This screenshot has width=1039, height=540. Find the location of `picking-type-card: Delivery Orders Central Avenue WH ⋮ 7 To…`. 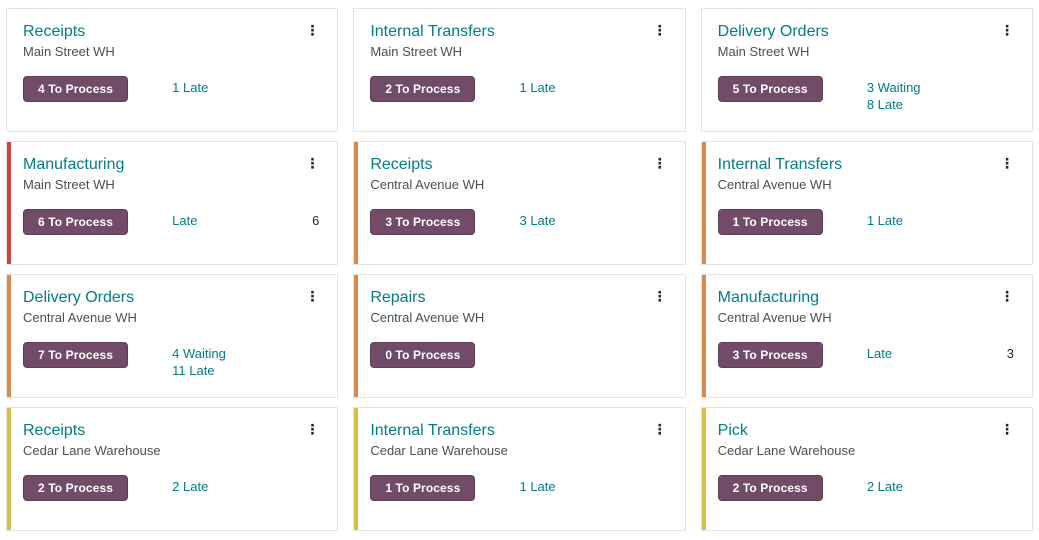

picking-type-card: Delivery Orders Central Avenue WH ⋮ 7 To… is located at coordinates (172, 336).